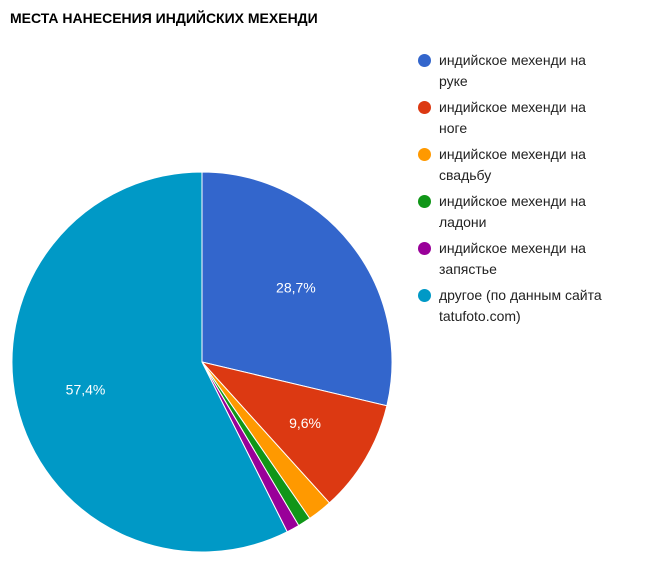 Image resolution: width=666 pixels, height=567 pixels. Describe the element at coordinates (480, 316) in the screenshot. I see `legend-label: tatufoto.com)` at that location.